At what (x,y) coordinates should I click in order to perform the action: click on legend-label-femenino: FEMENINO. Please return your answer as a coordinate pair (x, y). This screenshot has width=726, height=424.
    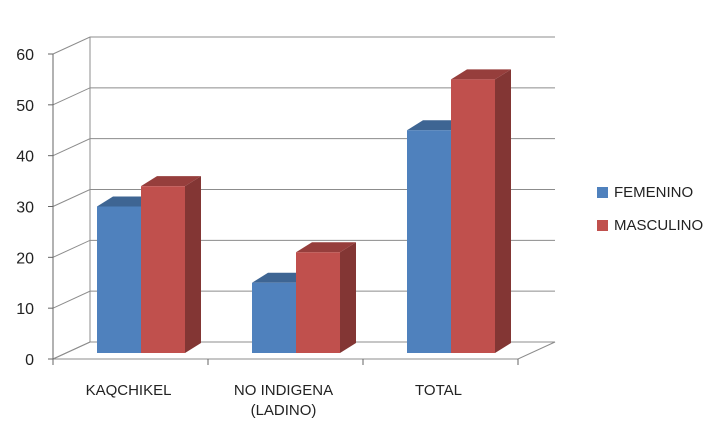
    Looking at the image, I should click on (654, 192).